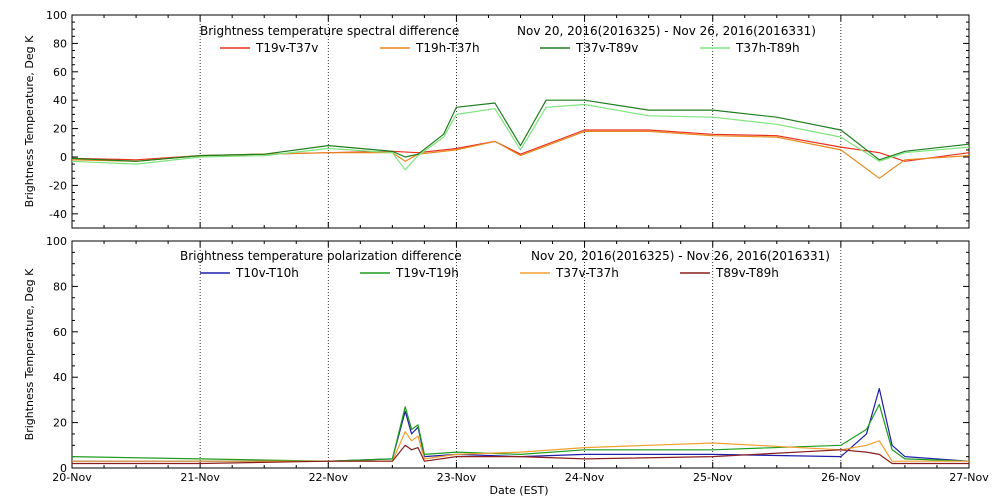 Image resolution: width=1000 pixels, height=504 pixels. I want to click on legend-label: T89v-T89h, so click(747, 273).